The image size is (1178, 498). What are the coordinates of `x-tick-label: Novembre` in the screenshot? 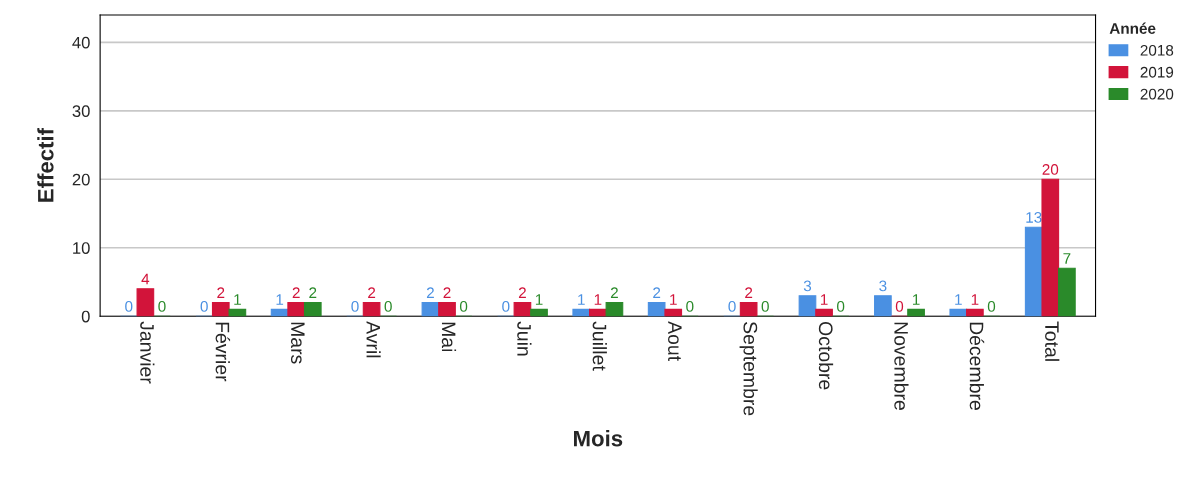 It's located at (901, 366).